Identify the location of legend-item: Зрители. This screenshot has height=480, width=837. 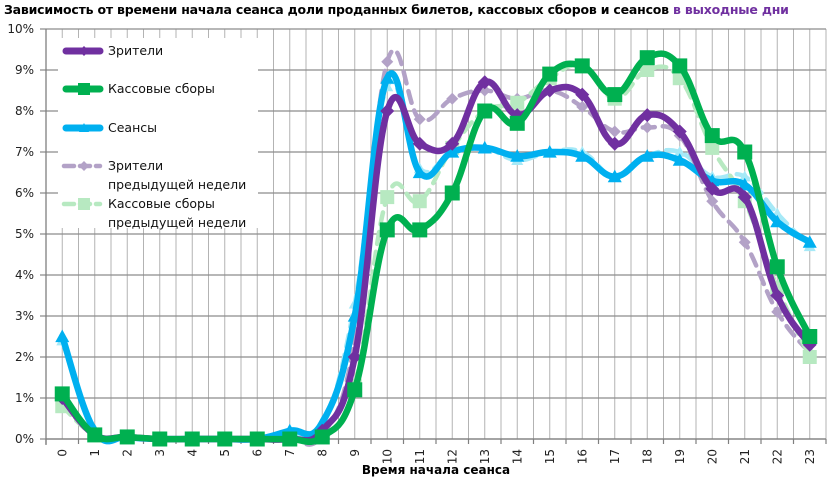
(112, 50).